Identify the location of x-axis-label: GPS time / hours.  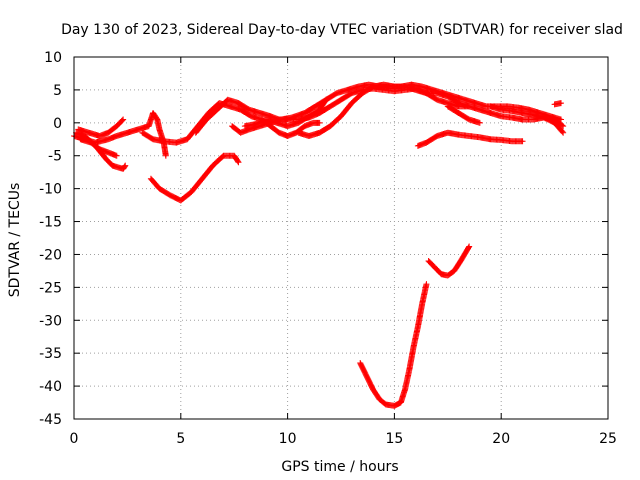
(339, 467).